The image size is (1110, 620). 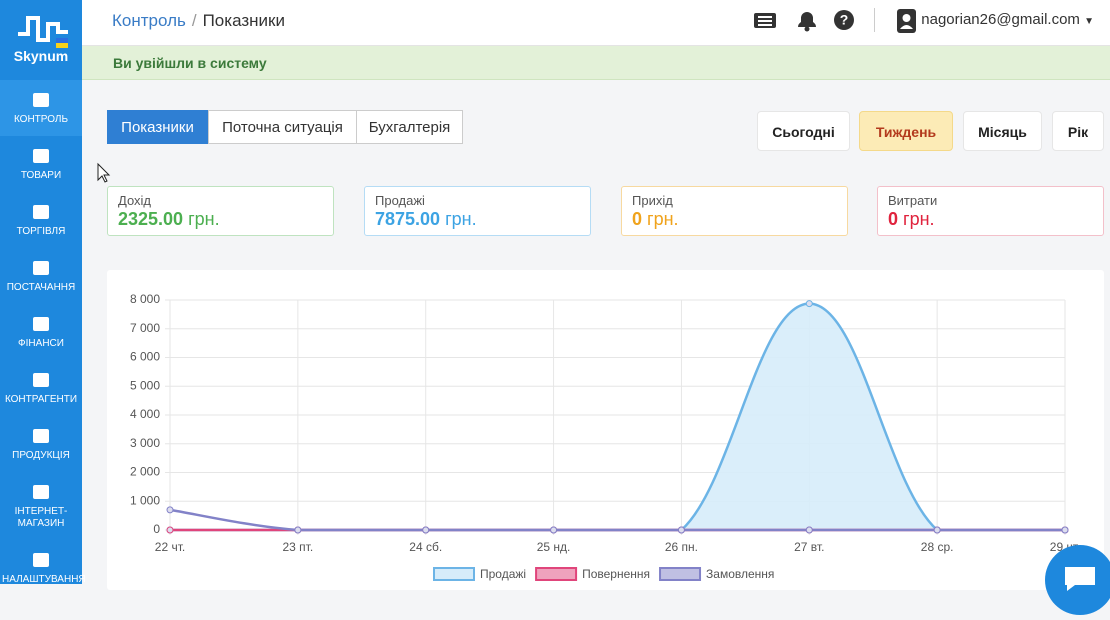 What do you see at coordinates (906, 21) in the screenshot?
I see `user-icon` at bounding box center [906, 21].